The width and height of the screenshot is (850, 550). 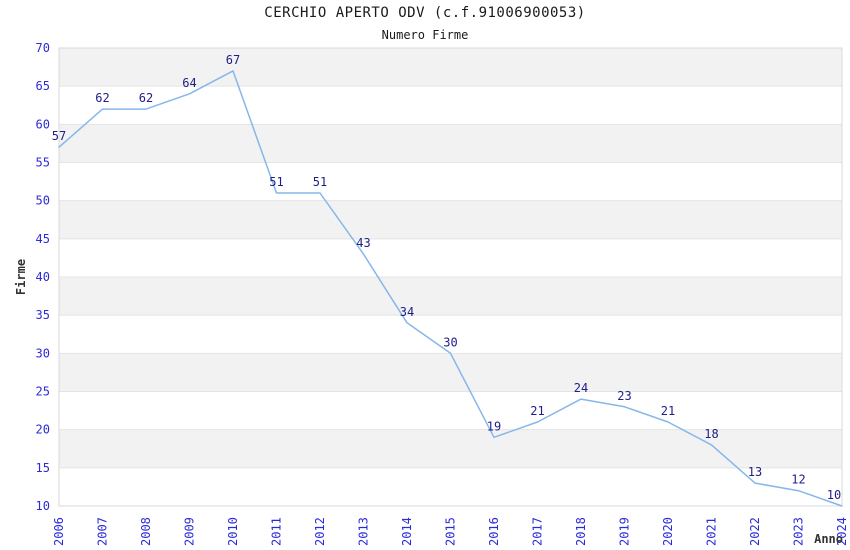 What do you see at coordinates (43, 430) in the screenshot?
I see `y-tick-label: 20` at bounding box center [43, 430].